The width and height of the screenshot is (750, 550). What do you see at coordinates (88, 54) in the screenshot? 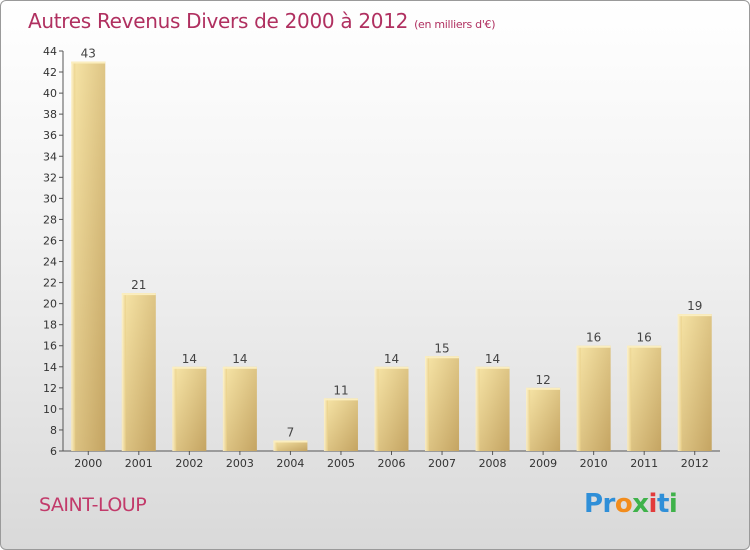
I see `bar-value-label: 43` at bounding box center [88, 54].